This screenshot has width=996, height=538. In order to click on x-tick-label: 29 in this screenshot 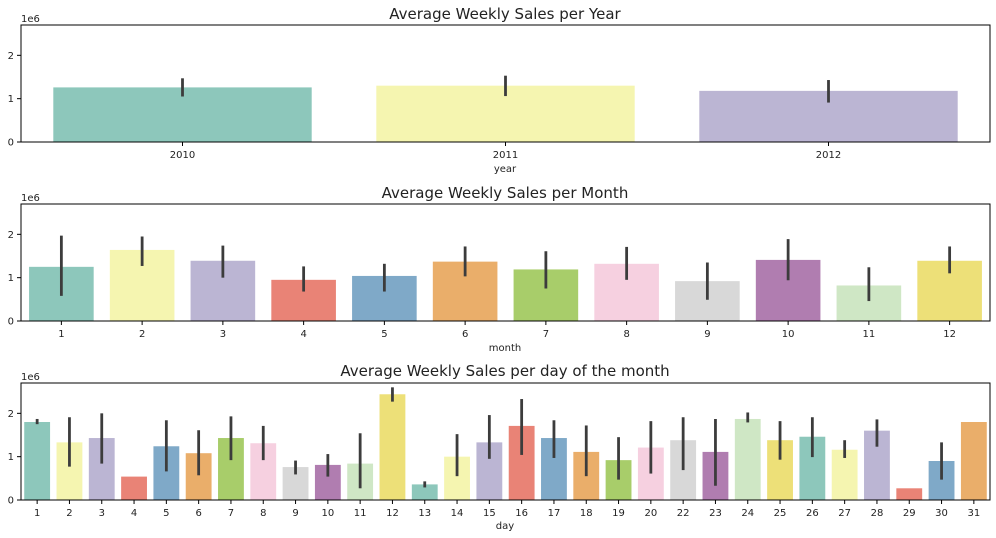, I will do `click(909, 513)`.